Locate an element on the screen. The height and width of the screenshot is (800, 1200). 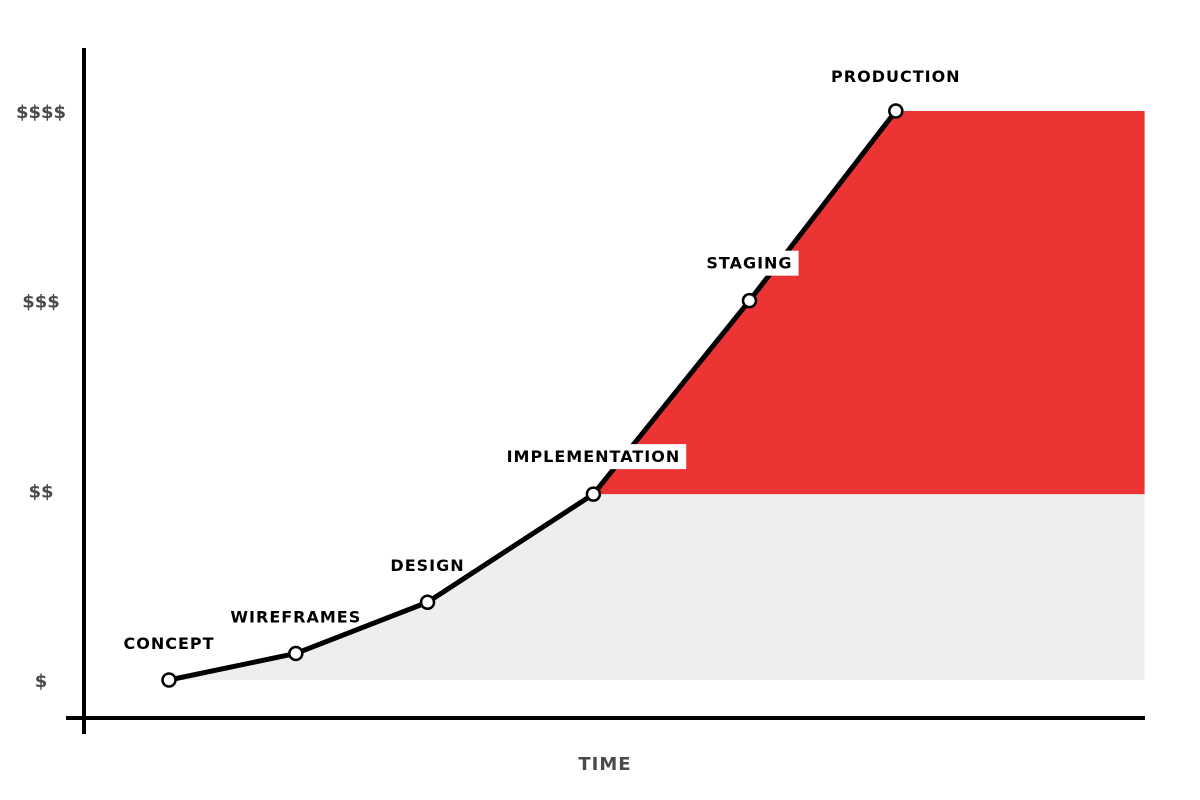
point-label-production: PRODUCTION is located at coordinates (896, 76).